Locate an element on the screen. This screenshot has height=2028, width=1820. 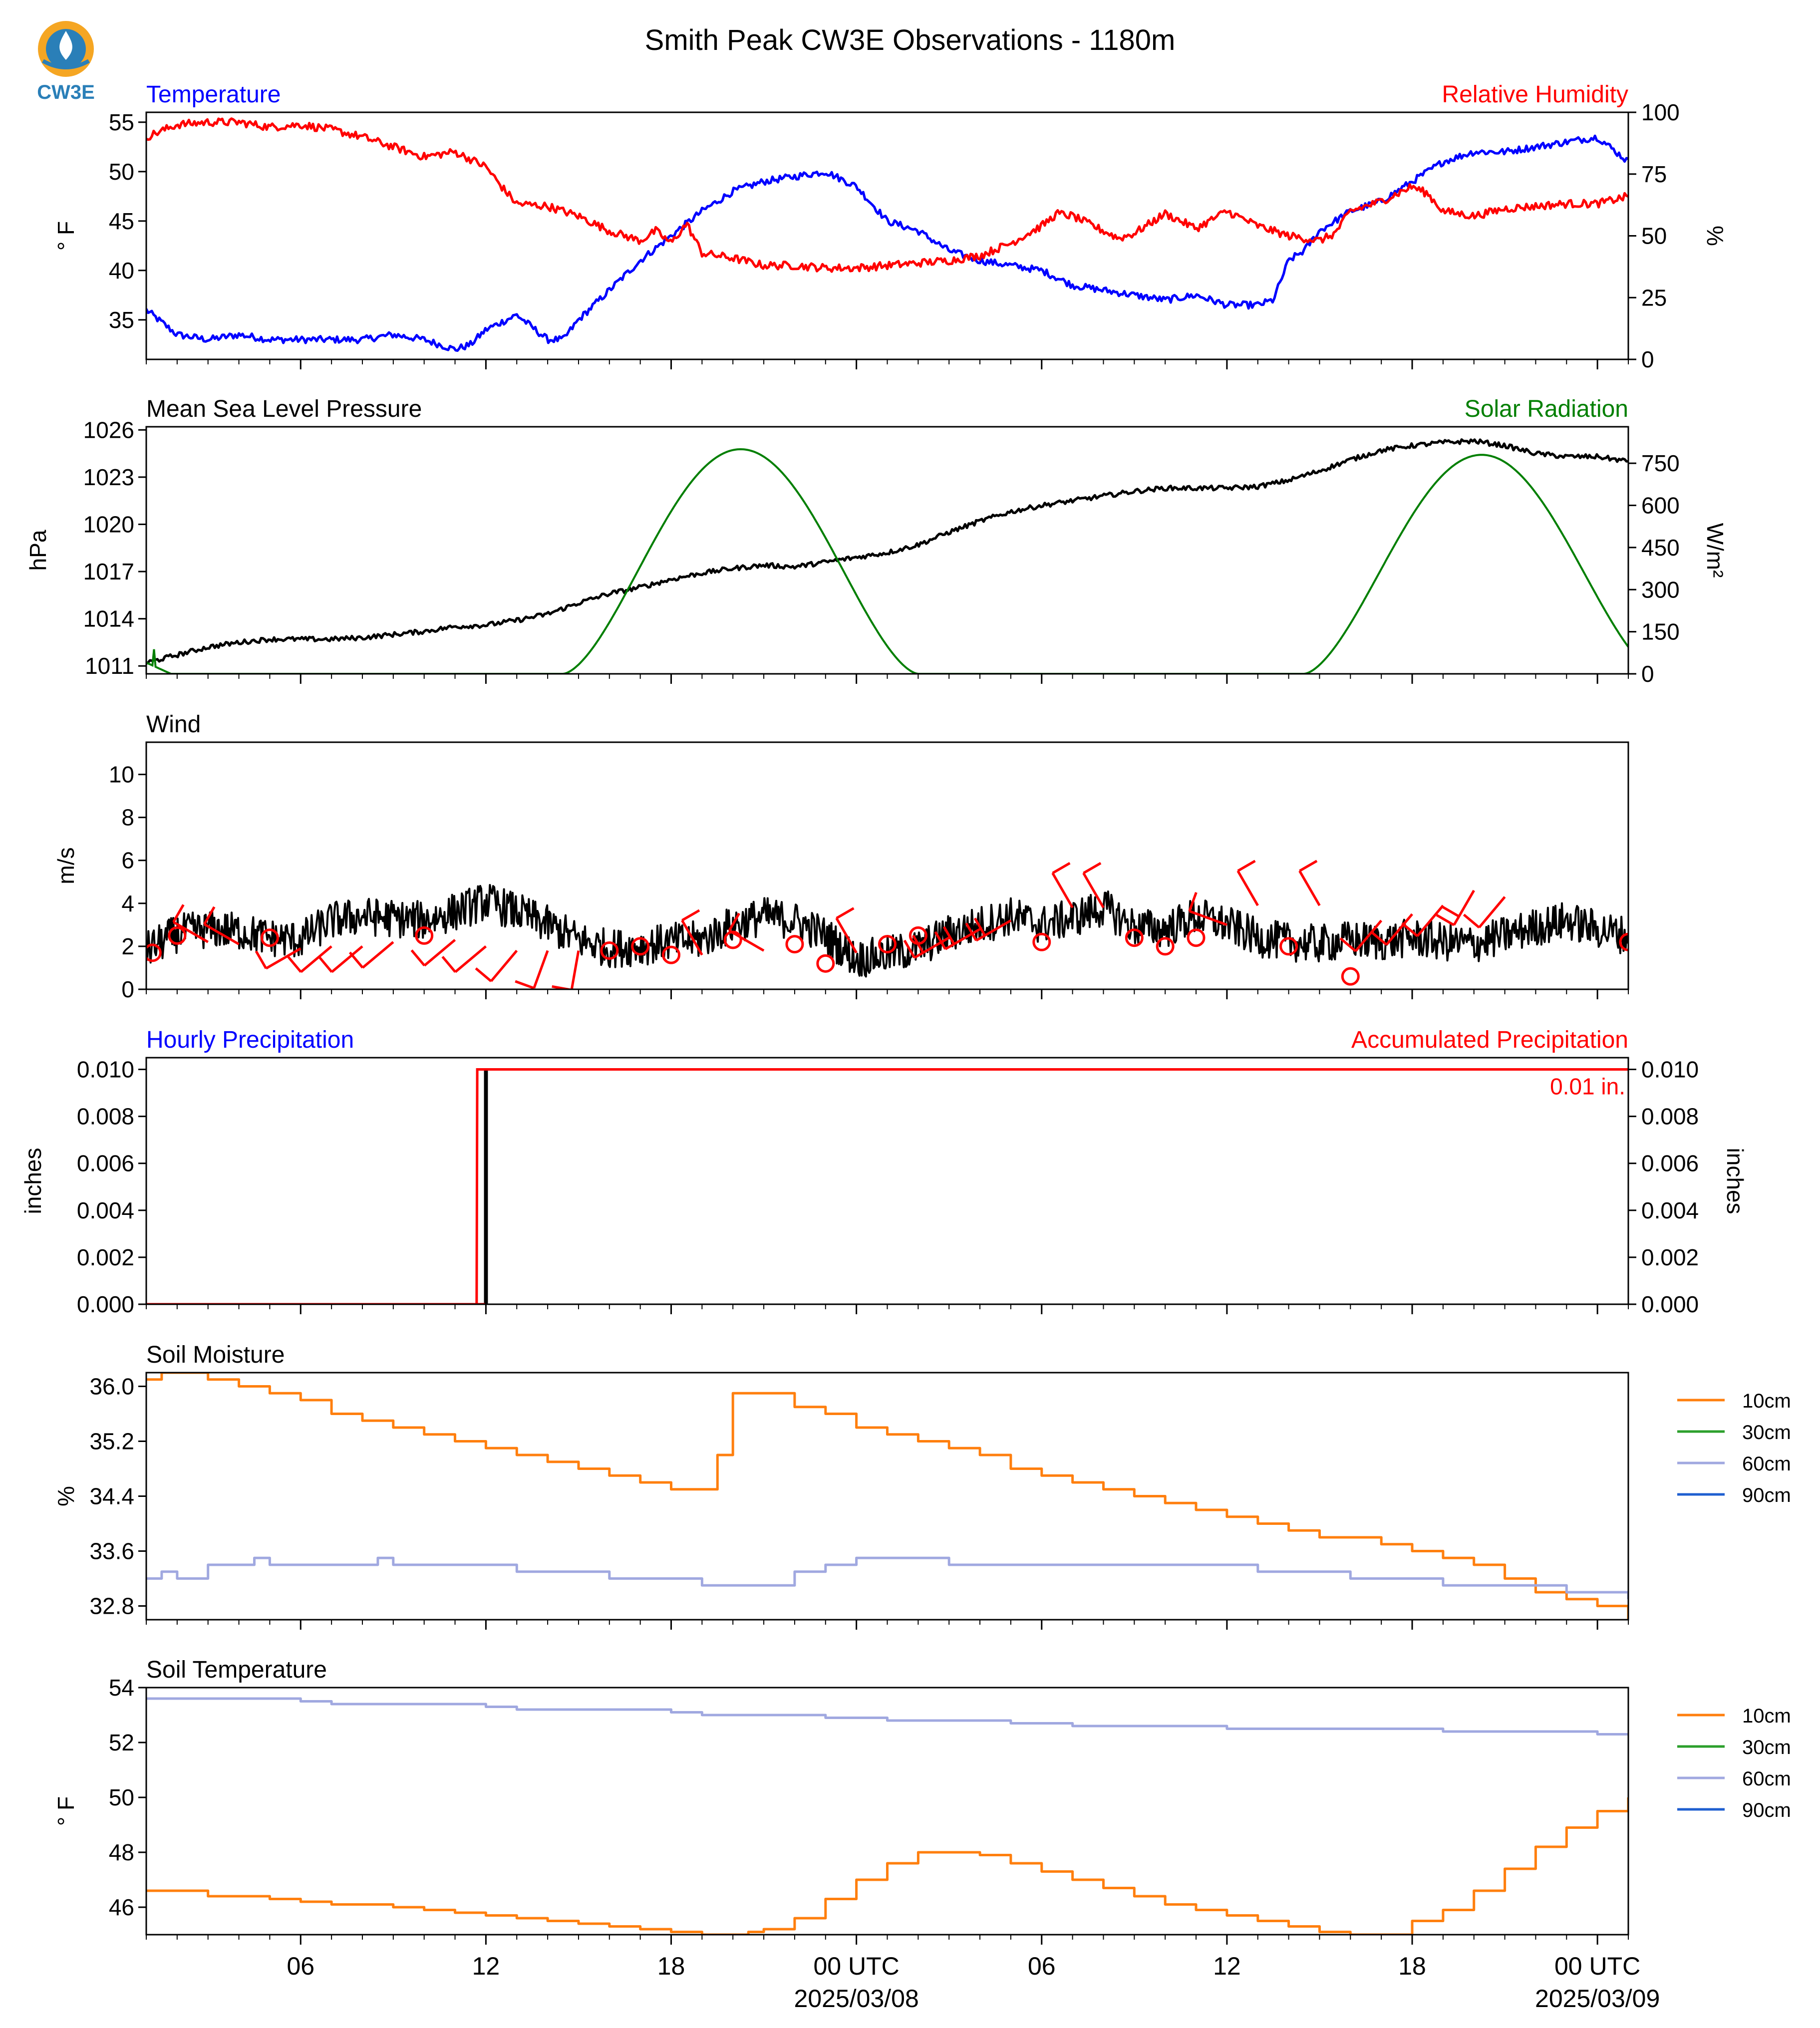
figure-title: Smith Peak CW3E Observations - 1180m is located at coordinates (910, 40).